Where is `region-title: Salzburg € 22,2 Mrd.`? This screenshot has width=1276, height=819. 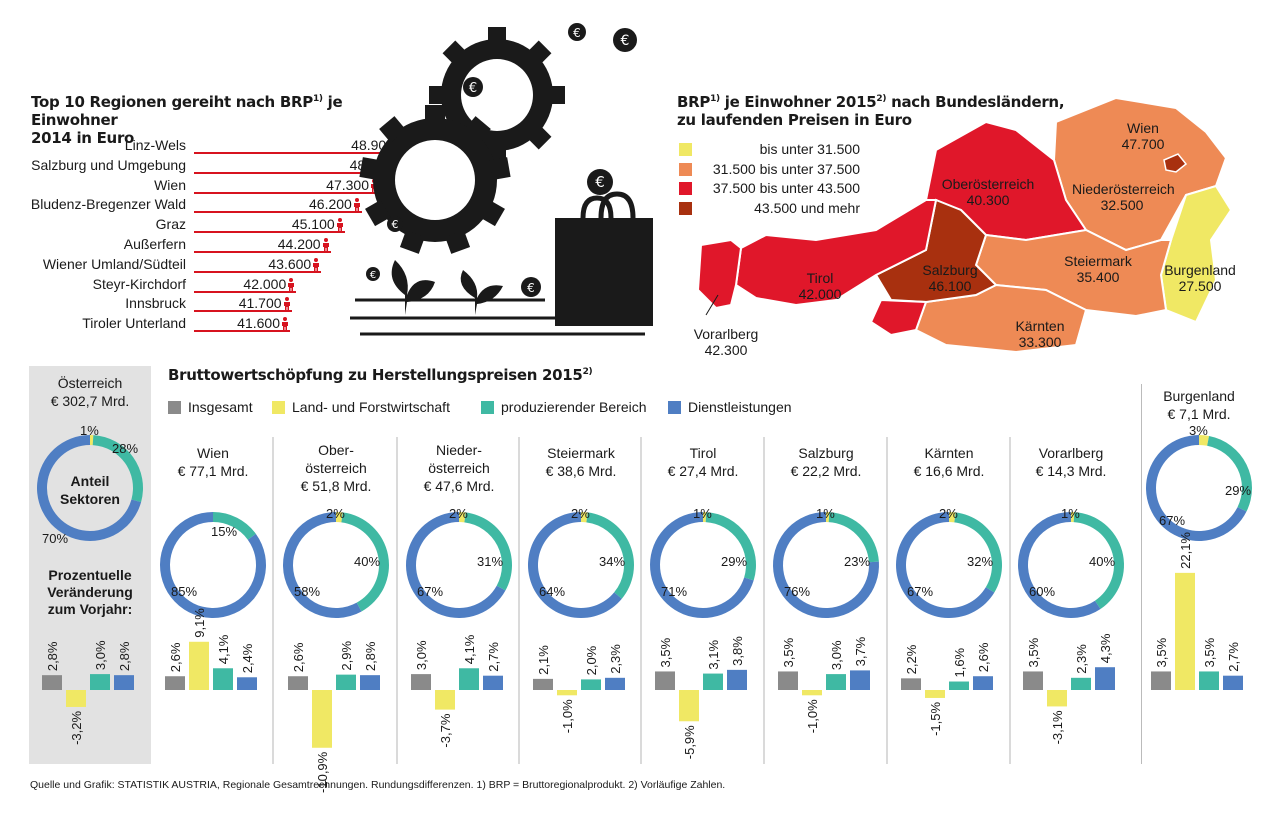
region-title: Salzburg € 22,2 Mrd. is located at coordinates (826, 462).